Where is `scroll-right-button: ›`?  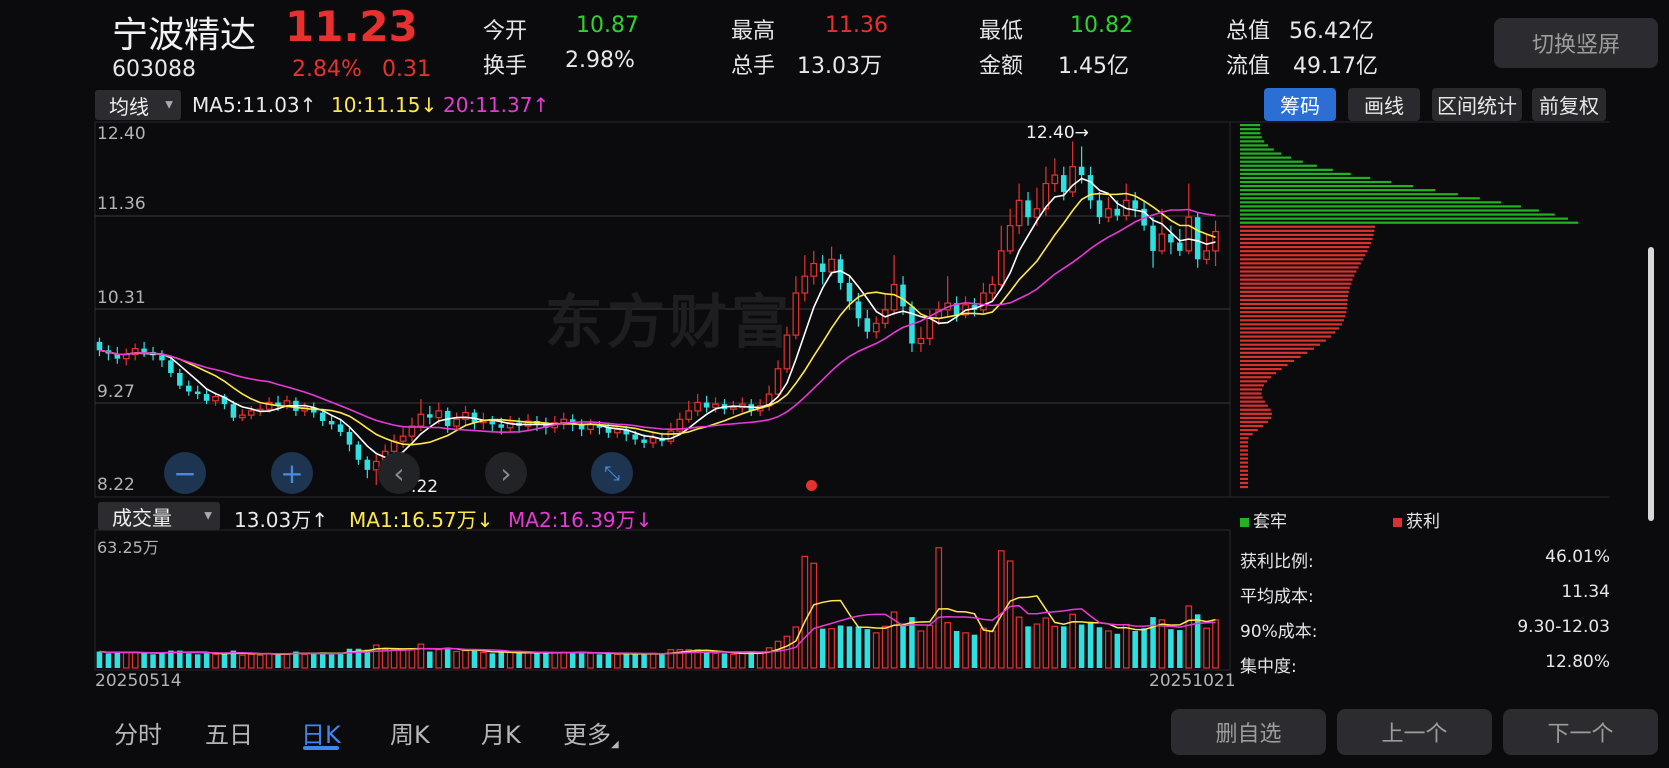 scroll-right-button: › is located at coordinates (506, 473).